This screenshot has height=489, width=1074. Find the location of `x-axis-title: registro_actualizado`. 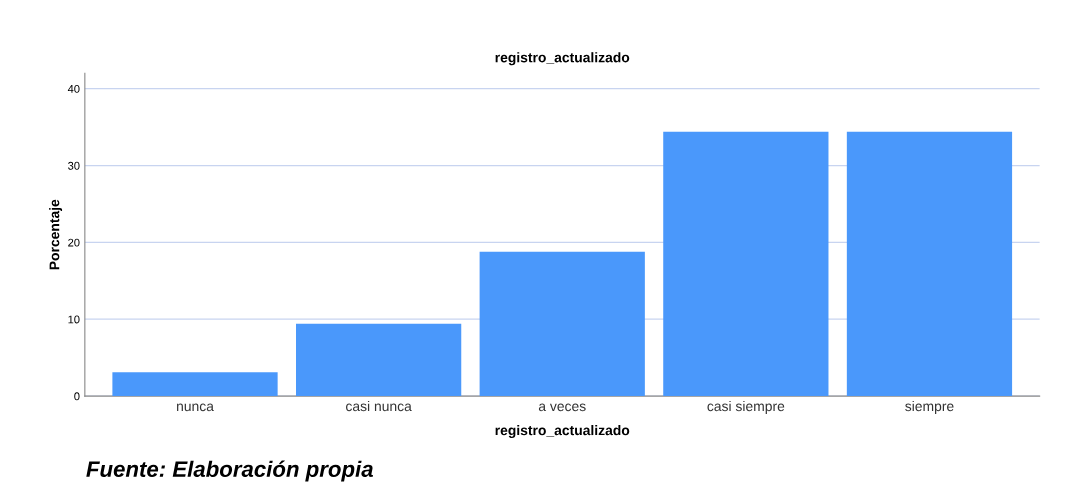

x-axis-title: registro_actualizado is located at coordinates (562, 432).